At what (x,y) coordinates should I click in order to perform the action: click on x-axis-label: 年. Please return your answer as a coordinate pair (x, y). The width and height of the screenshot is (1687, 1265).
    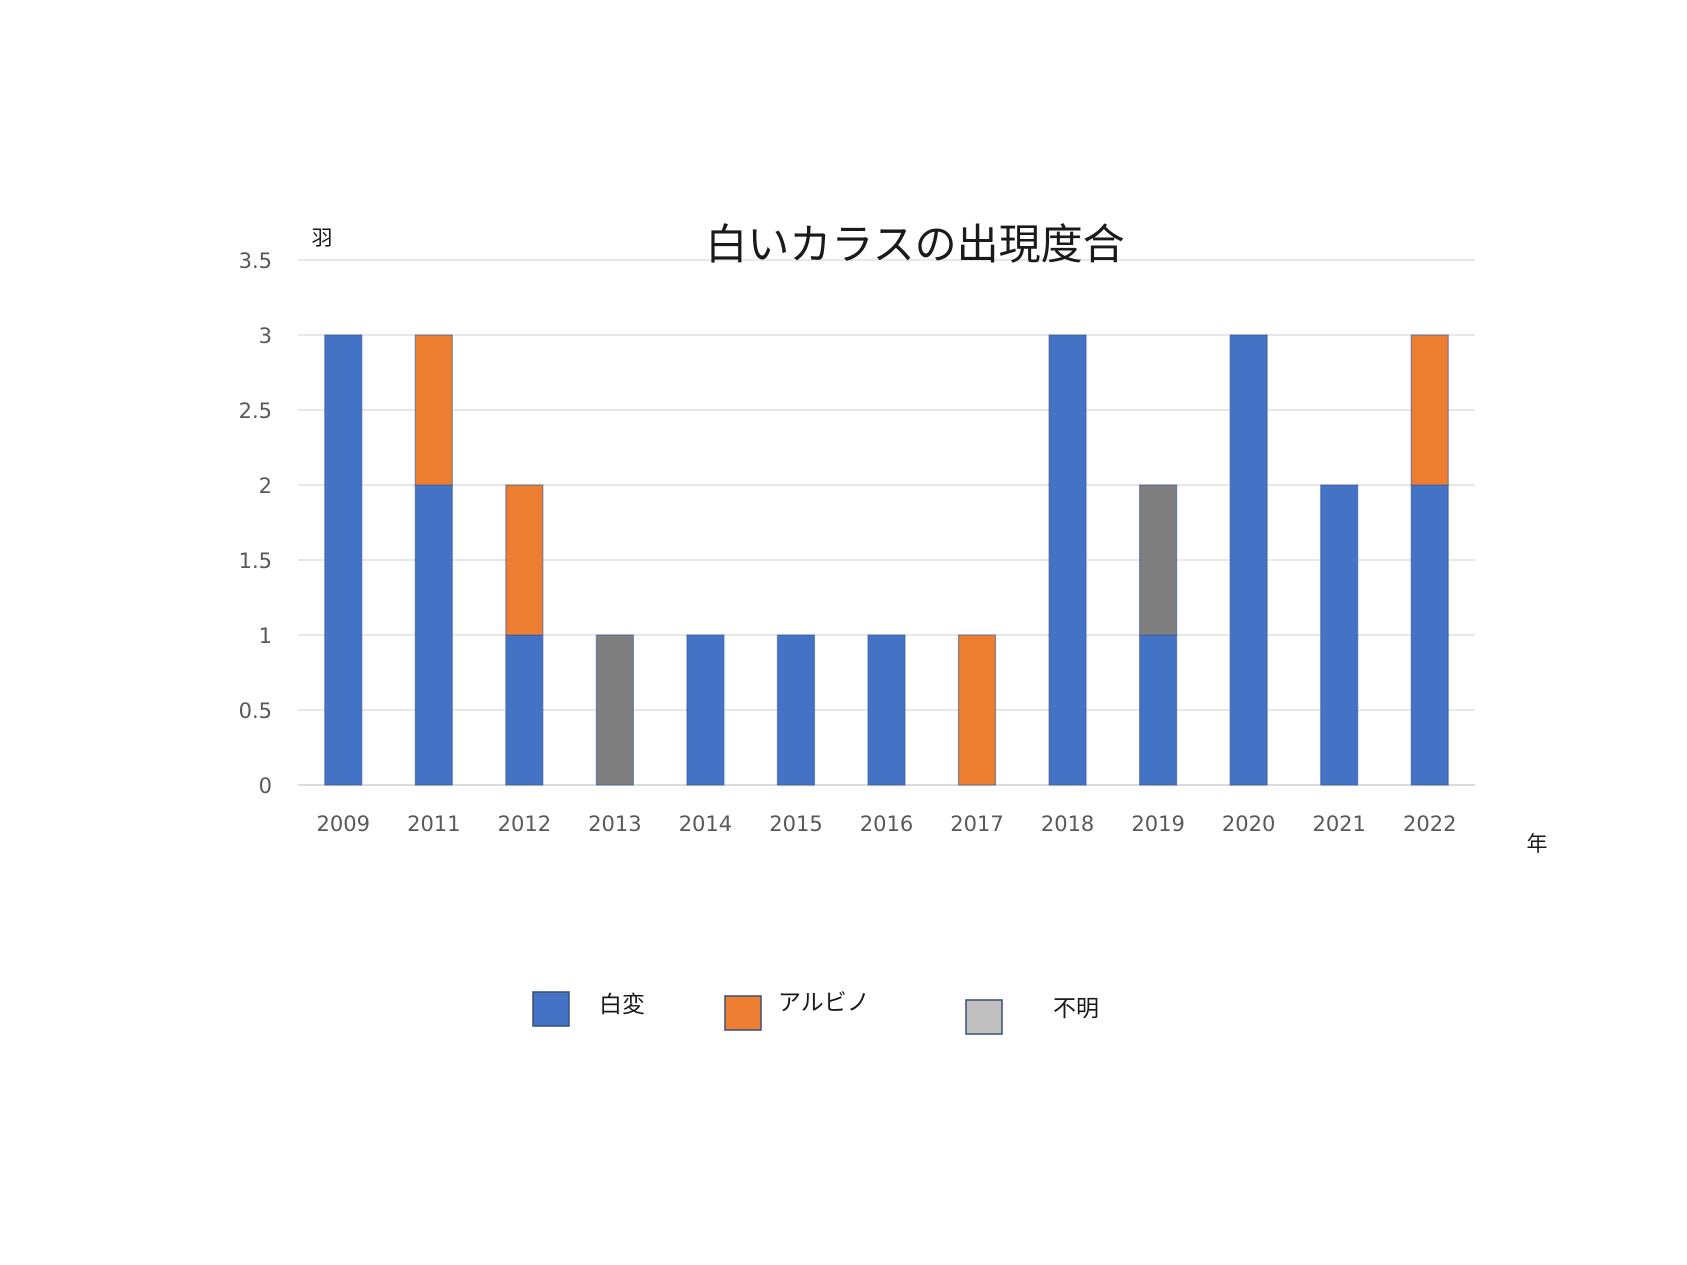
    Looking at the image, I should click on (1537, 844).